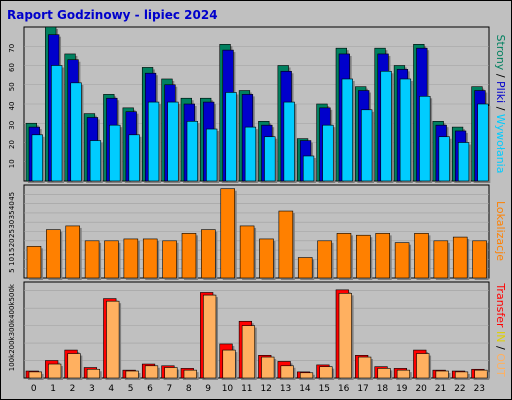  I want to click on legend-top: Strony / Pliki / Wywołania, so click(500, 104).